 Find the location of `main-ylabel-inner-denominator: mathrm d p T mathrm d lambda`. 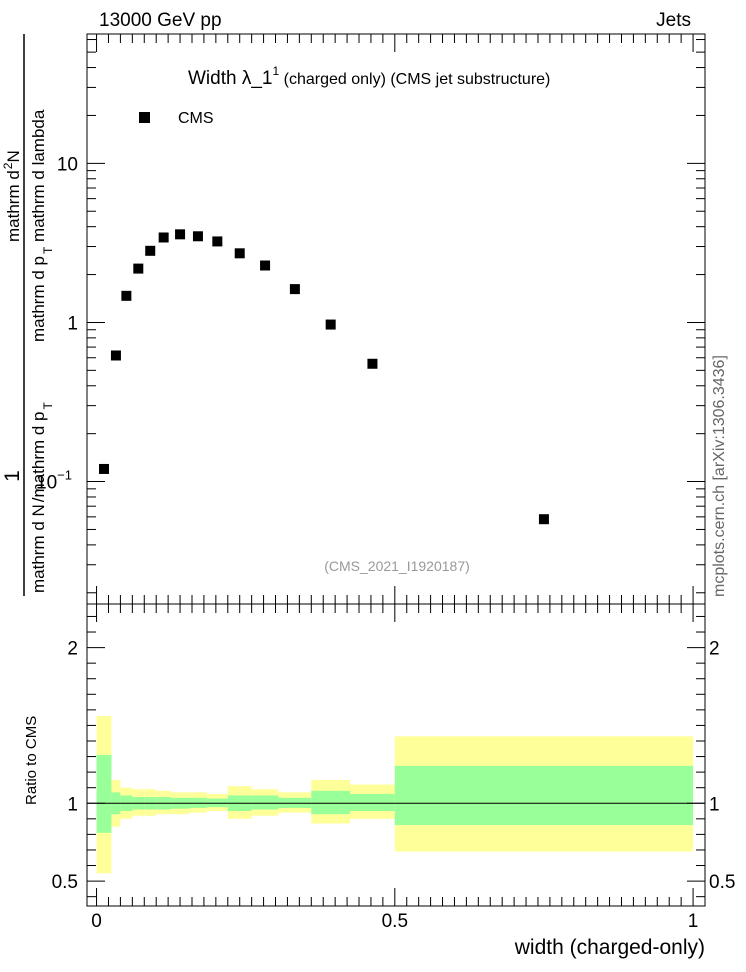

main-ylabel-inner-denominator: mathrm d p T mathrm d lambda is located at coordinates (42, 225).